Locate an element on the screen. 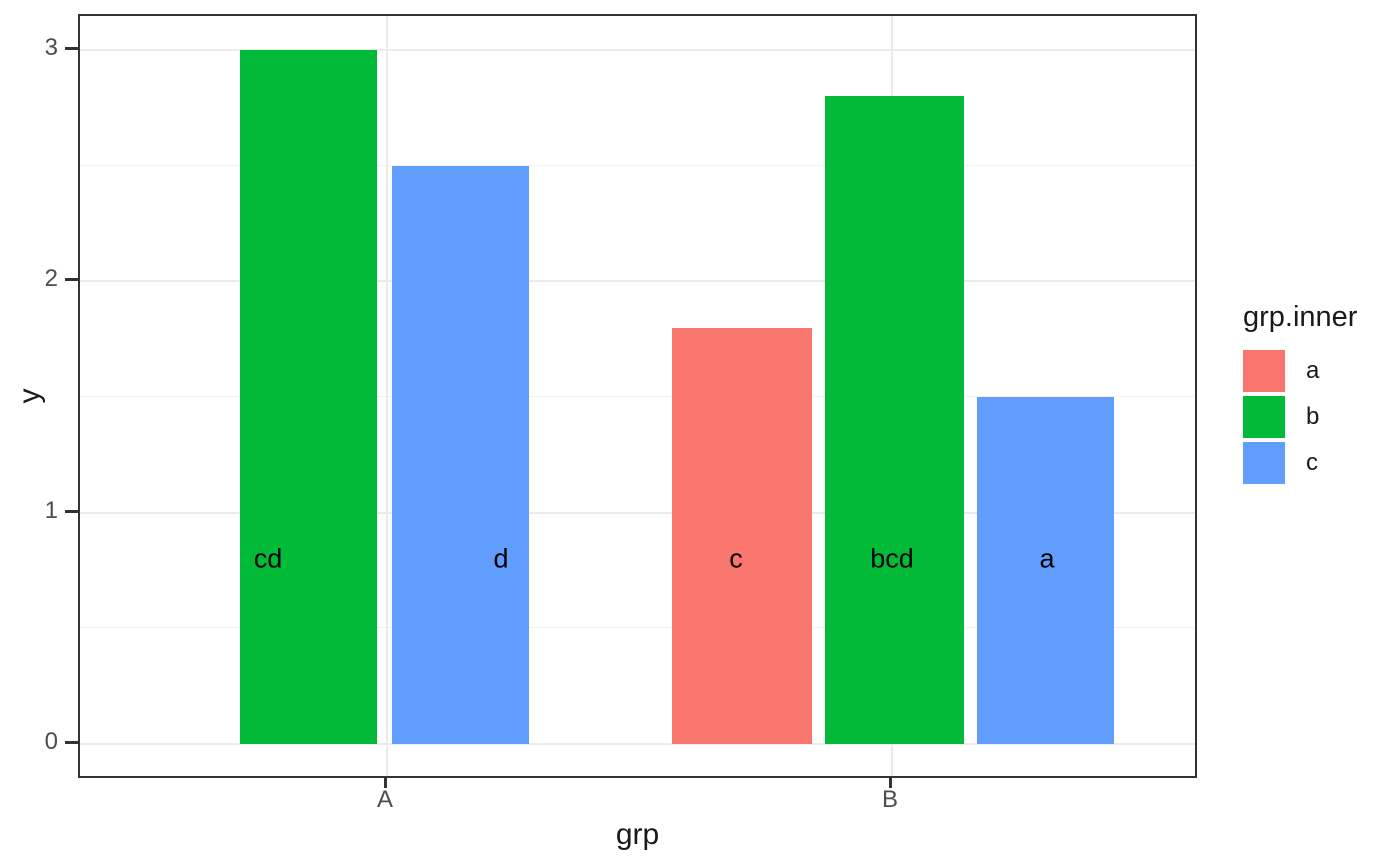 The image size is (1400, 866). bar-B-b is located at coordinates (894, 420).